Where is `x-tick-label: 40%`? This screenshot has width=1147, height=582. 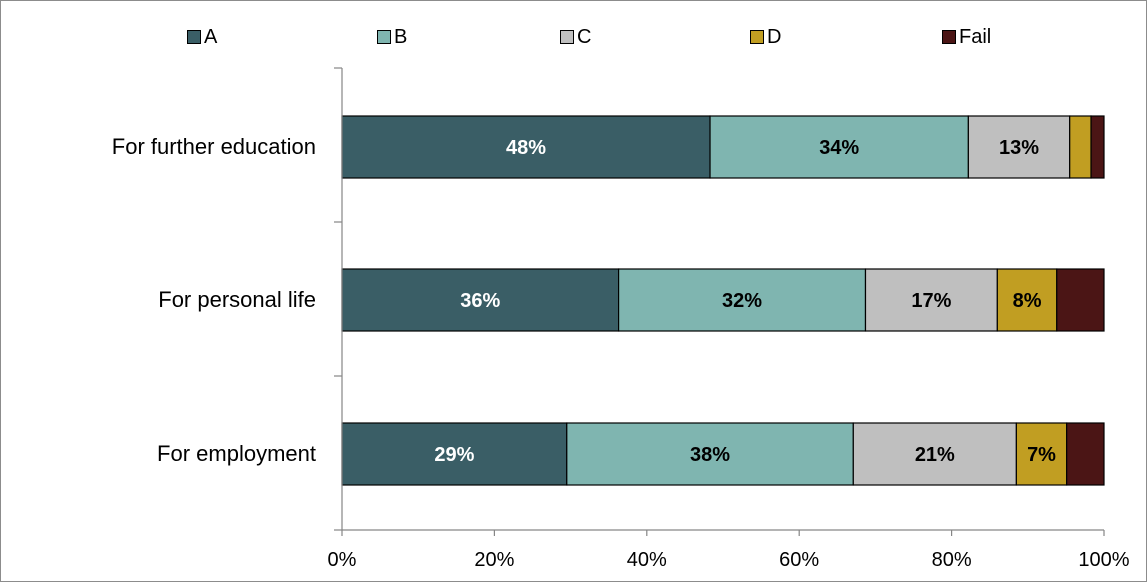
x-tick-label: 40% is located at coordinates (647, 560).